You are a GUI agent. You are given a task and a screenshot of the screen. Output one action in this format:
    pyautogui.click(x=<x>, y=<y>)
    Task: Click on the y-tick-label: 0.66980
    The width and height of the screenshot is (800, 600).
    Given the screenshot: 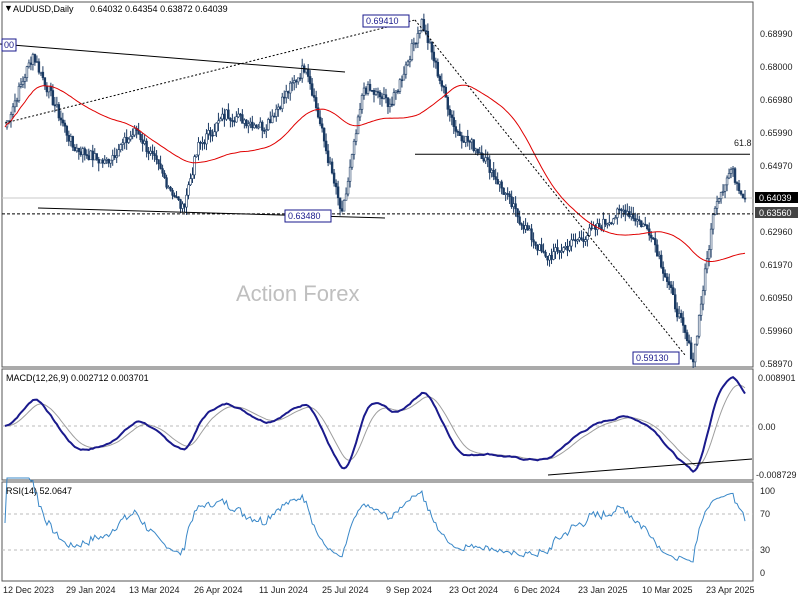 What is the action you would take?
    pyautogui.click(x=776, y=100)
    